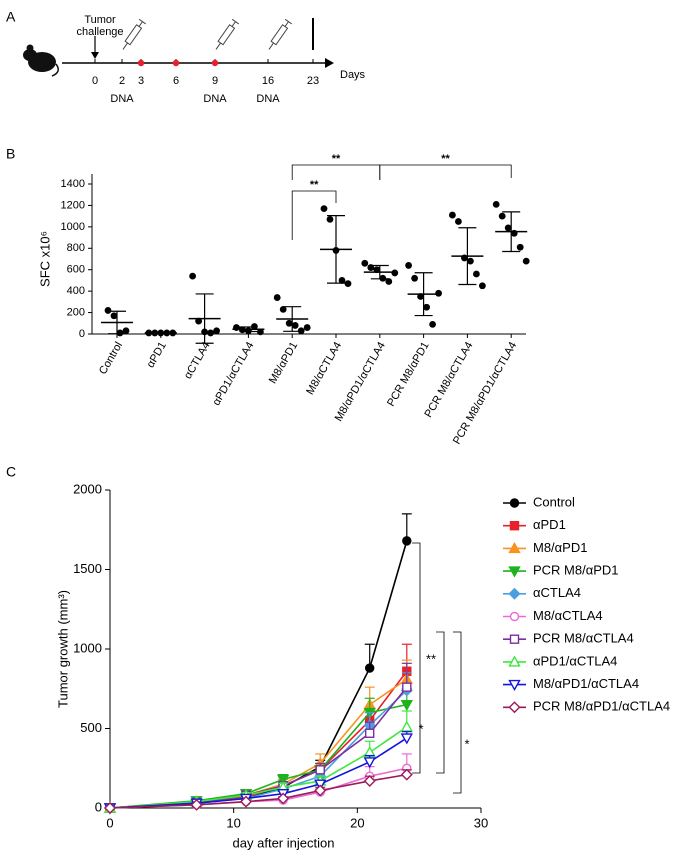  What do you see at coordinates (557, 592) in the screenshot?
I see `legend-label: αCTLA4` at bounding box center [557, 592].